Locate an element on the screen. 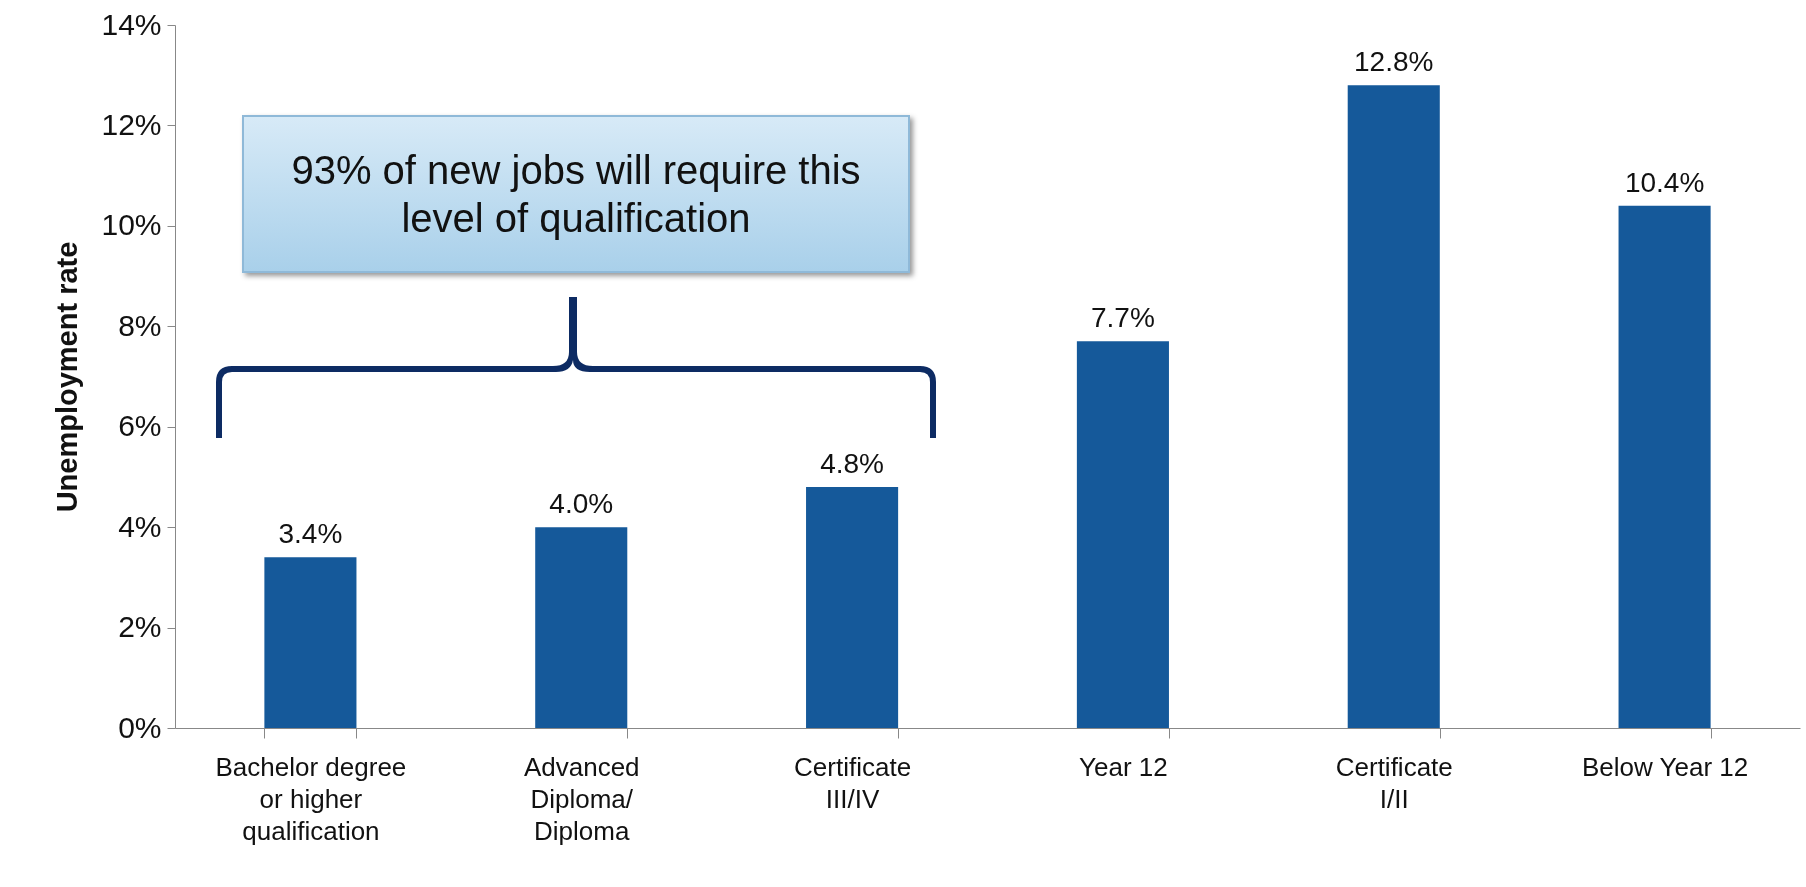 This screenshot has height=887, width=1806. data-label: 12.8% is located at coordinates (1394, 62).